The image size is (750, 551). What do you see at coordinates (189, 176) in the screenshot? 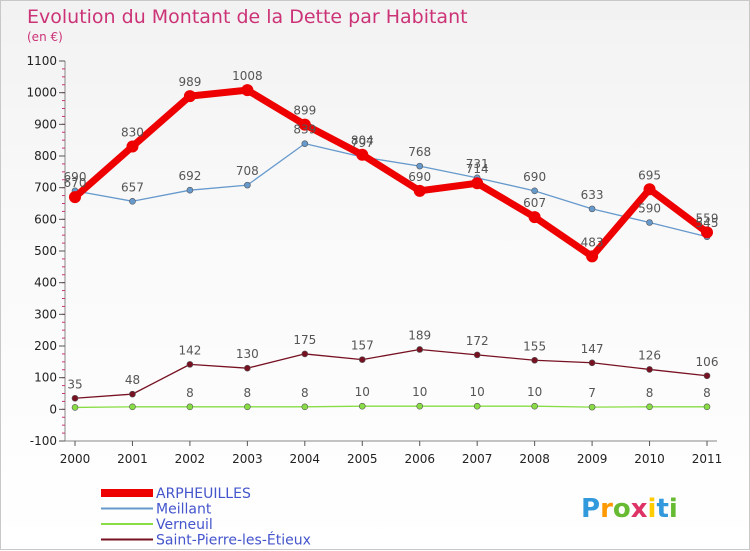
I see `data-label: 692` at bounding box center [189, 176].